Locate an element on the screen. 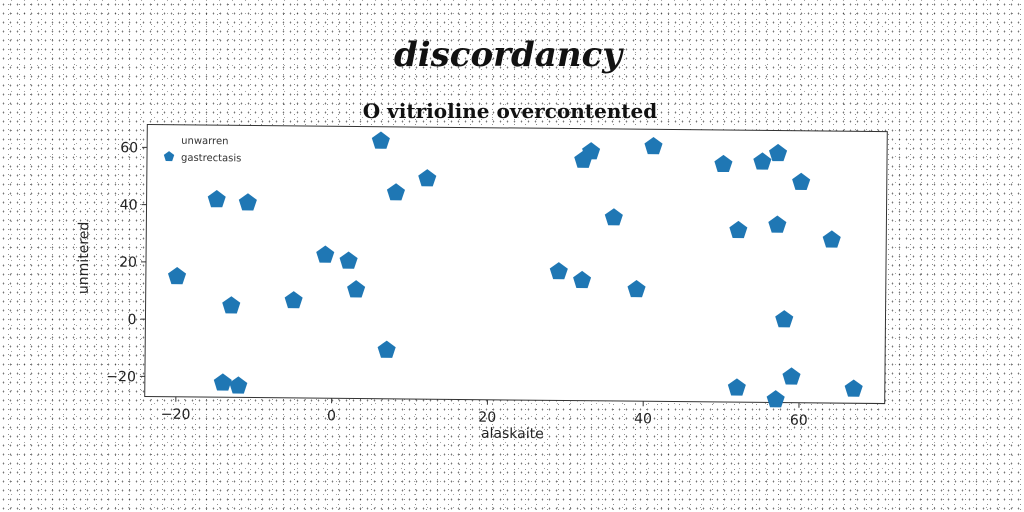 Image resolution: width=1024 pixels, height=512 pixels. x-axis-label: alaskaite is located at coordinates (512, 434).